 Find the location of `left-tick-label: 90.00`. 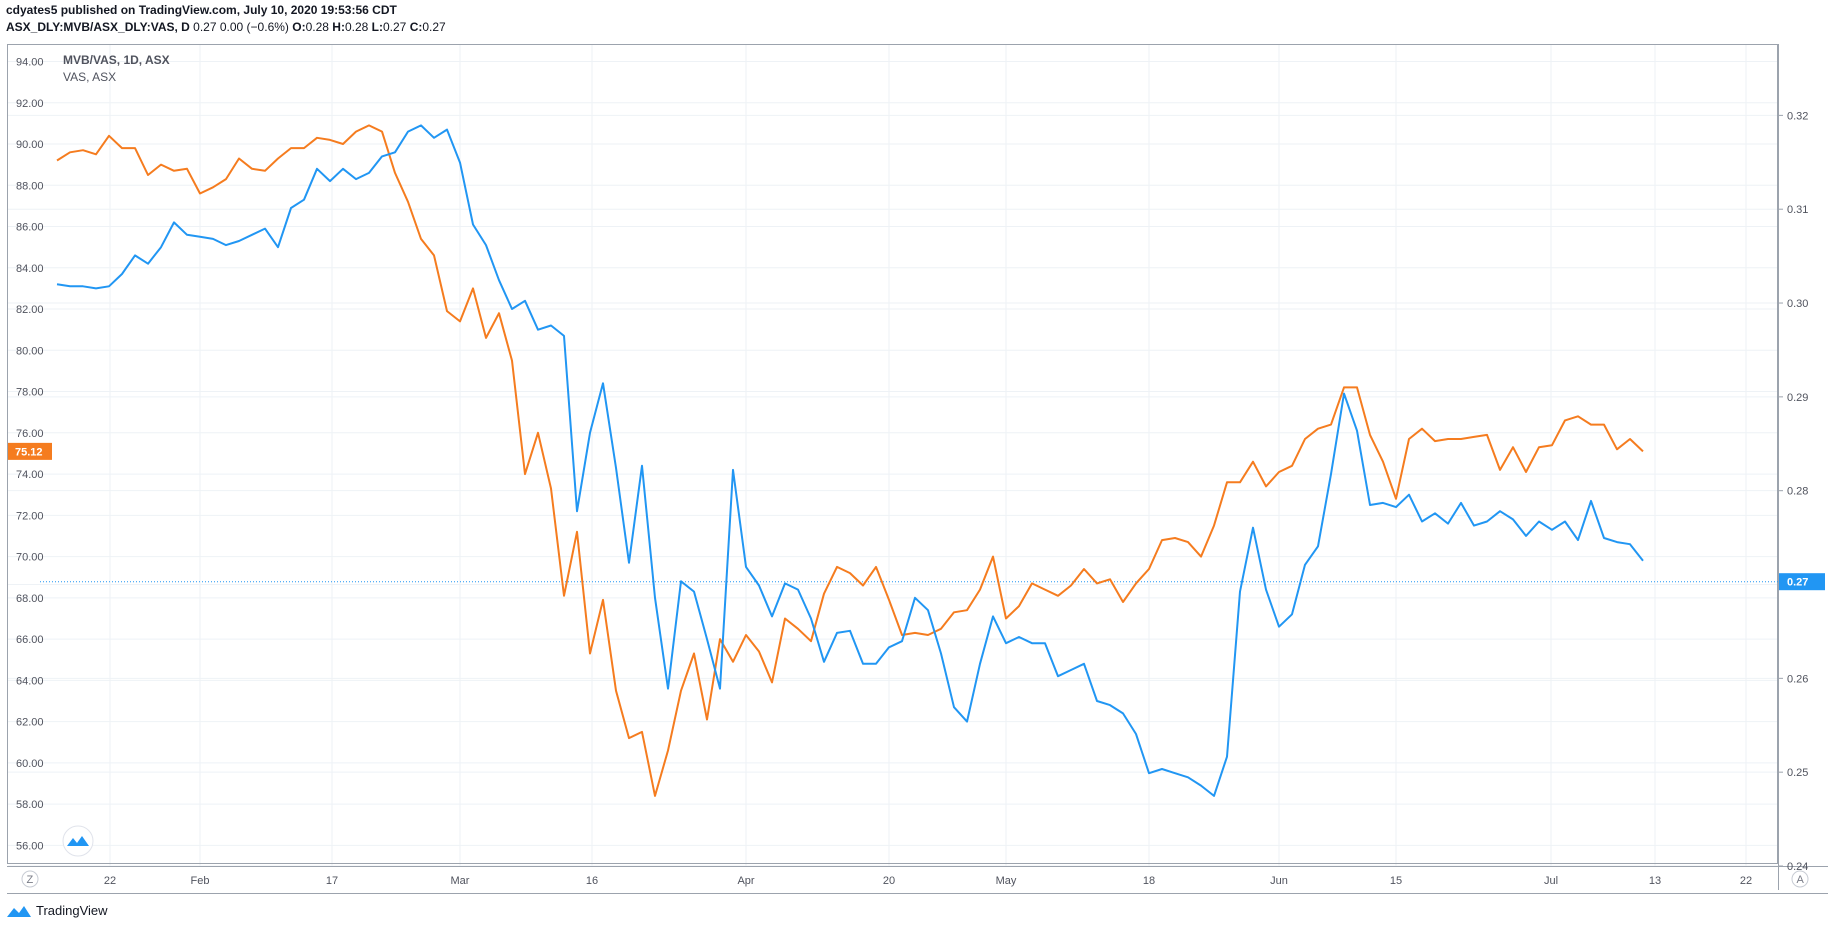

left-tick-label: 90.00 is located at coordinates (30, 145).